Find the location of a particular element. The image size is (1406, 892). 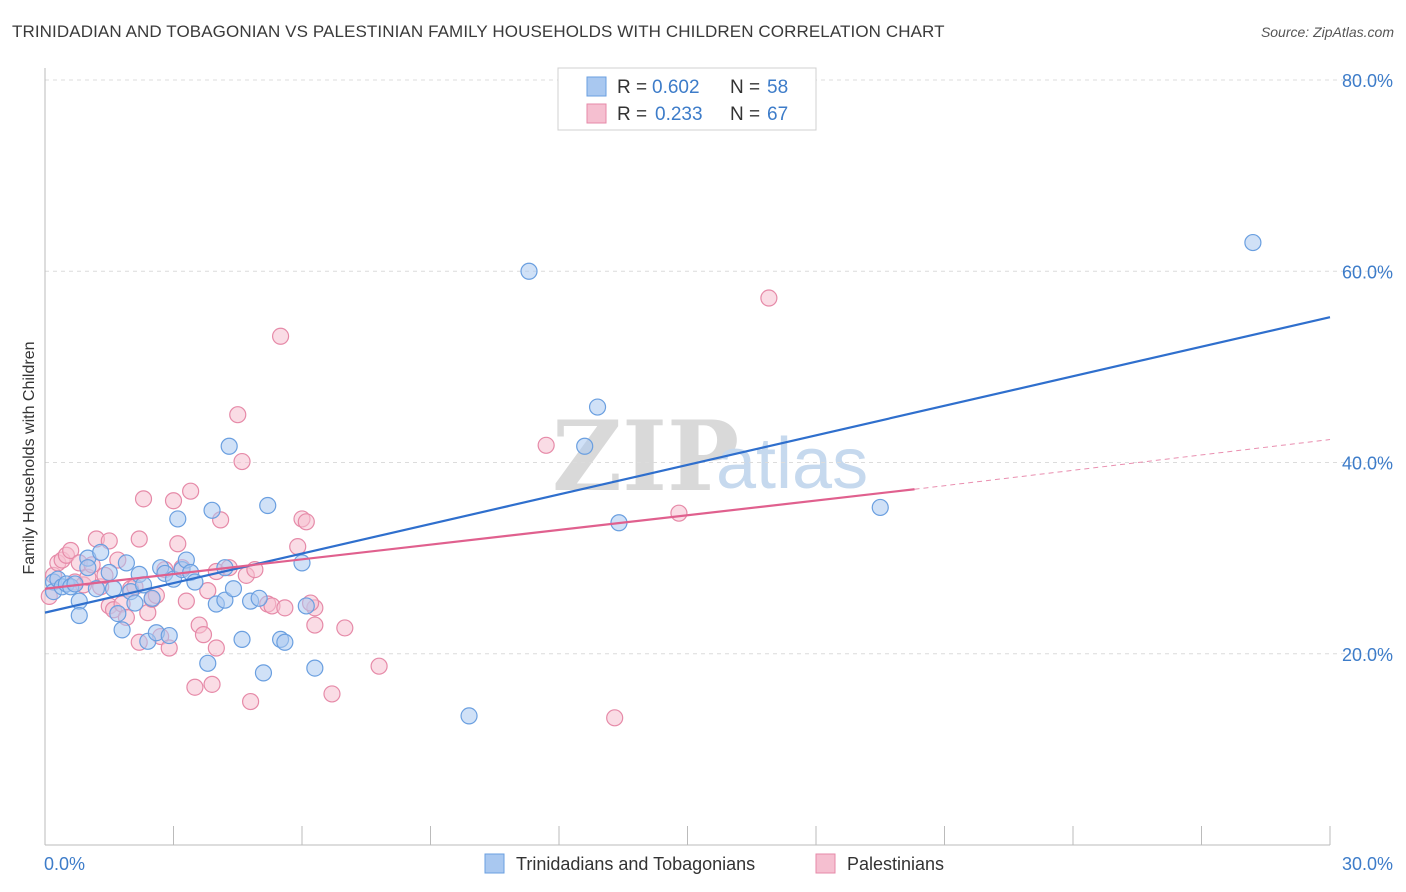

legend-n-value-trinidadian: 58 is located at coordinates (777, 87).